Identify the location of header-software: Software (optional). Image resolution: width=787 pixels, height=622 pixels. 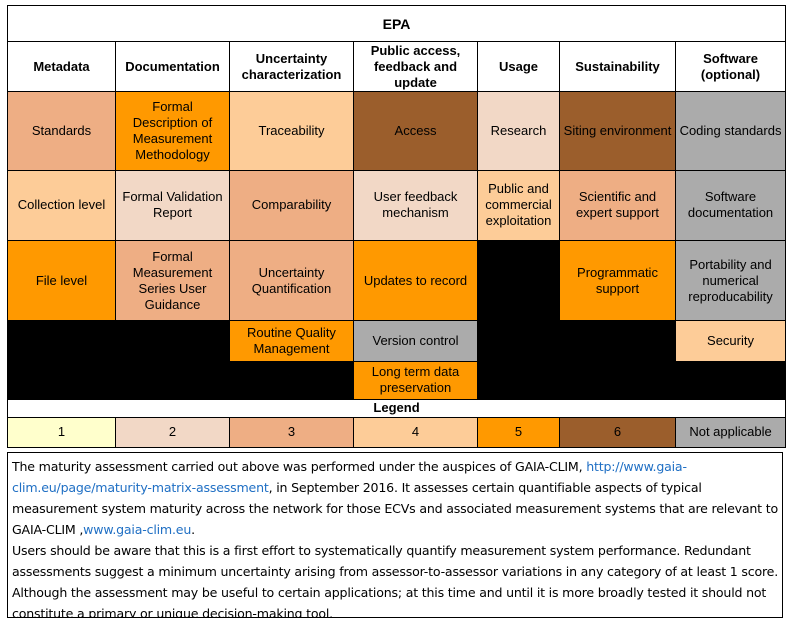
(730, 67).